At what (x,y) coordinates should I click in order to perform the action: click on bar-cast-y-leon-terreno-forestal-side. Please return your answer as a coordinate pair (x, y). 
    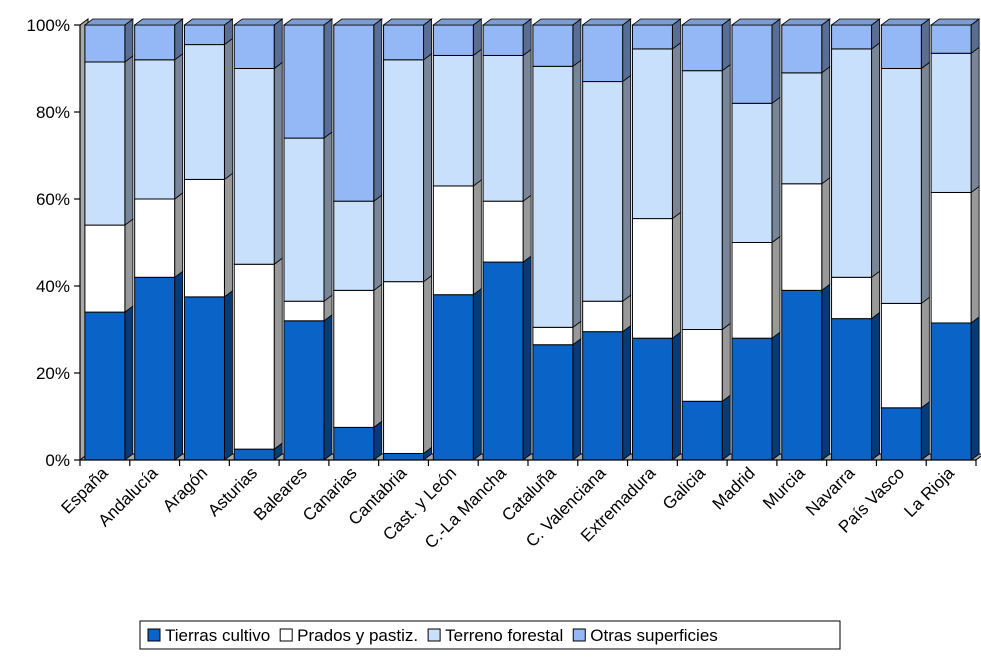
    Looking at the image, I should click on (477, 117).